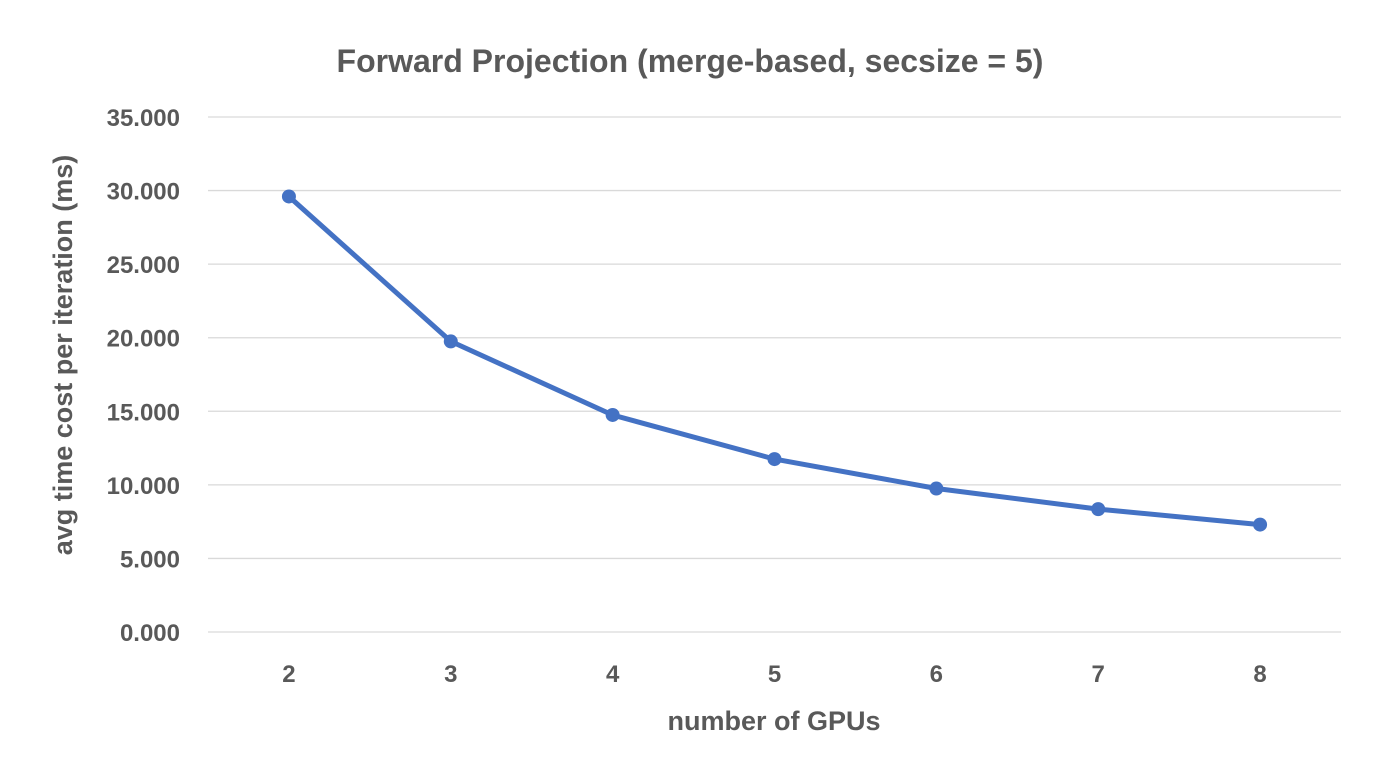 The height and width of the screenshot is (778, 1386). I want to click on y-tick-label: 25.000, so click(143, 265).